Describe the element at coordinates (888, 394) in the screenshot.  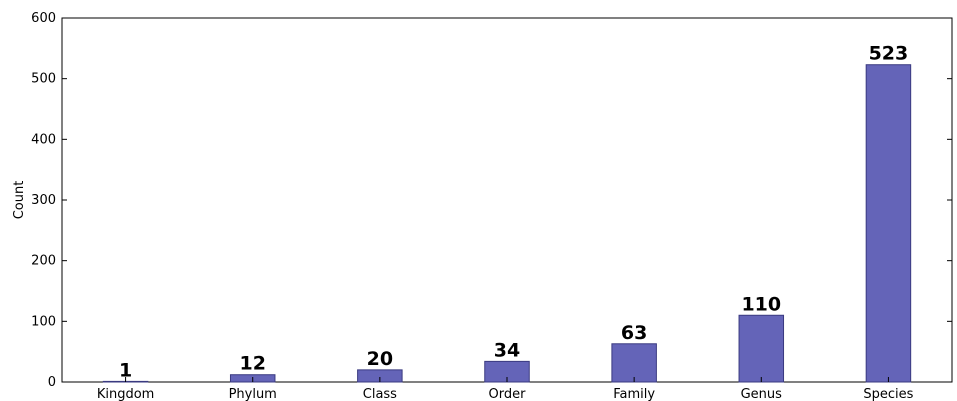
I see `x-tick-label-species: Species` at that location.